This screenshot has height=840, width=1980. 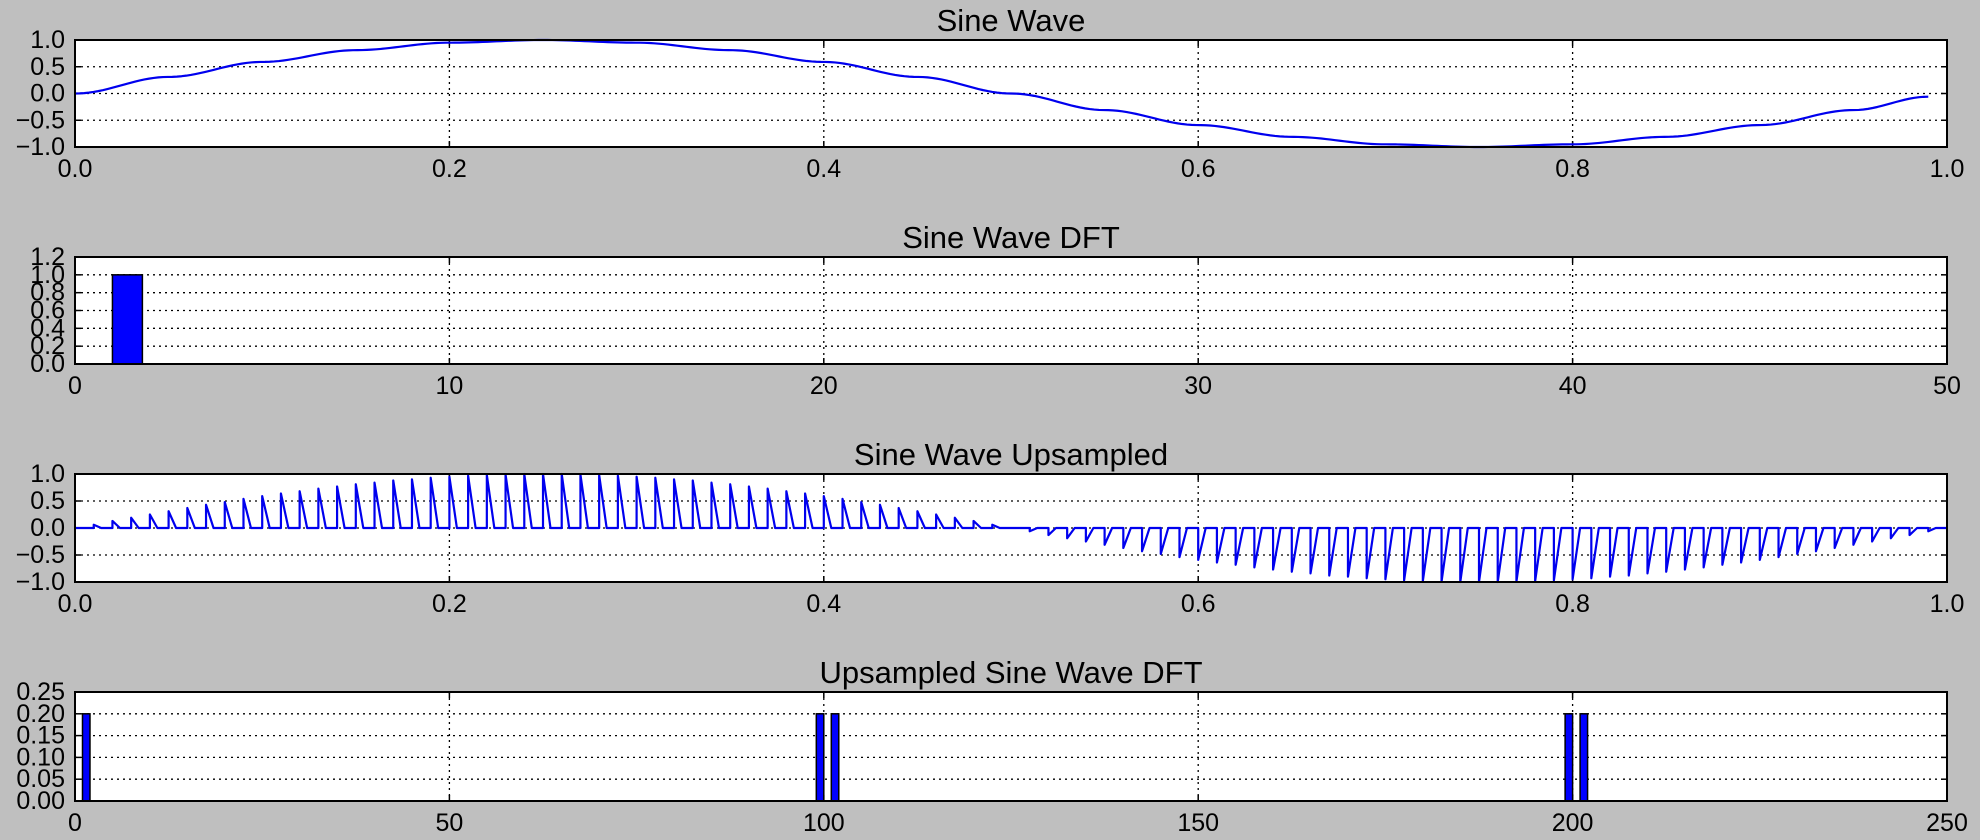 What do you see at coordinates (47, 257) in the screenshot?
I see `panel-1-ytick-label-0: 1.2` at bounding box center [47, 257].